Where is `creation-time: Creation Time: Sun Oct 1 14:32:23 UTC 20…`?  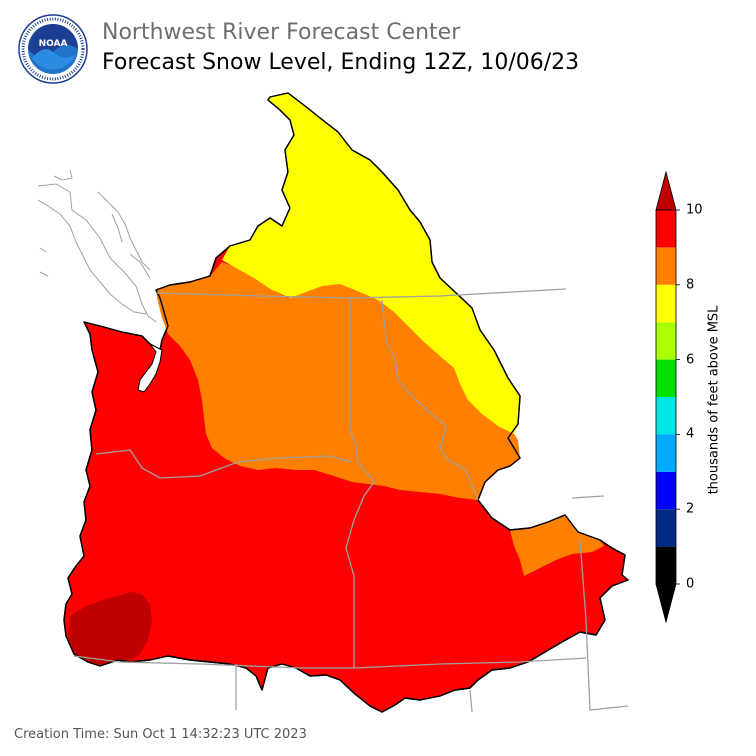
creation-time: Creation Time: Sun Oct 1 14:32:23 UTC 20… is located at coordinates (160, 734).